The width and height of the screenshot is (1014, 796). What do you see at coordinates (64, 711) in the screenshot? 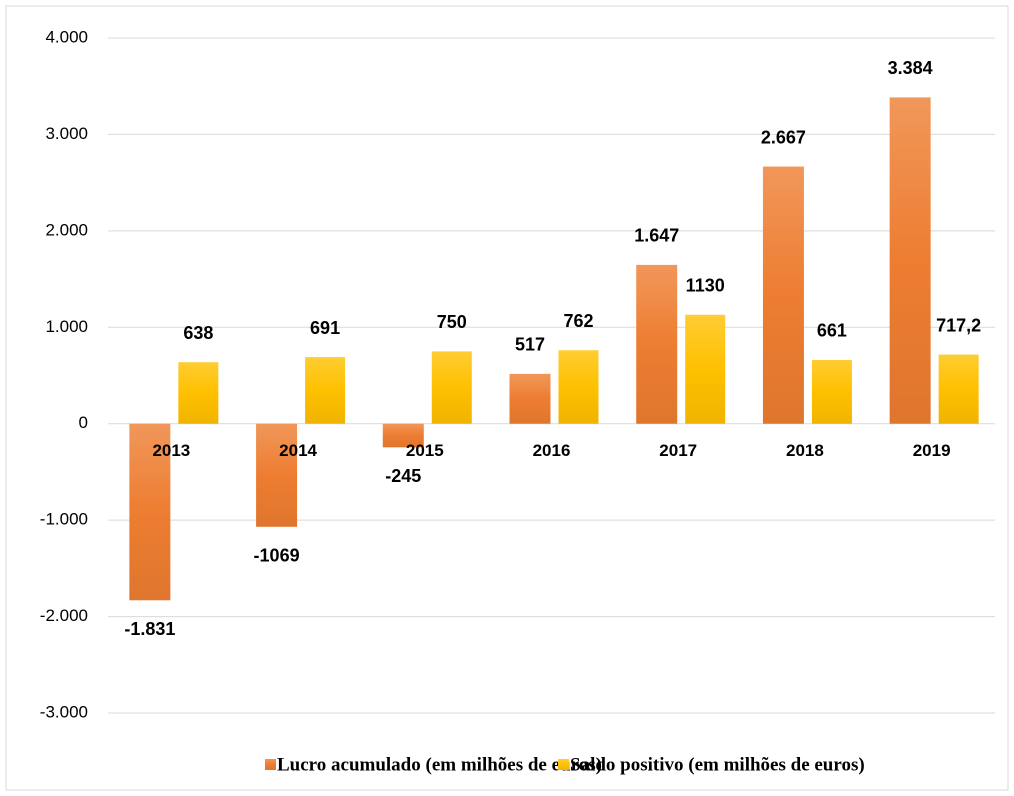
I see `y-tick-label: -3.000` at bounding box center [64, 711].